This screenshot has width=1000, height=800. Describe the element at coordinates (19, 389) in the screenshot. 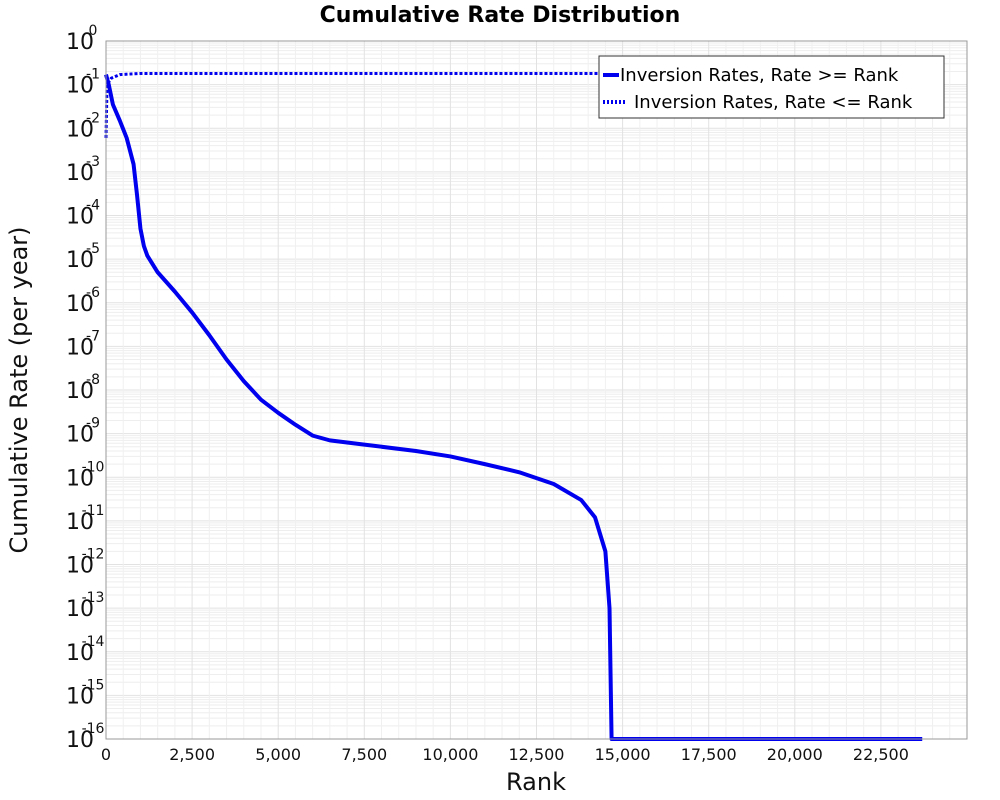

I see `y-axis-label: Cumulative Rate (per year)` at that location.